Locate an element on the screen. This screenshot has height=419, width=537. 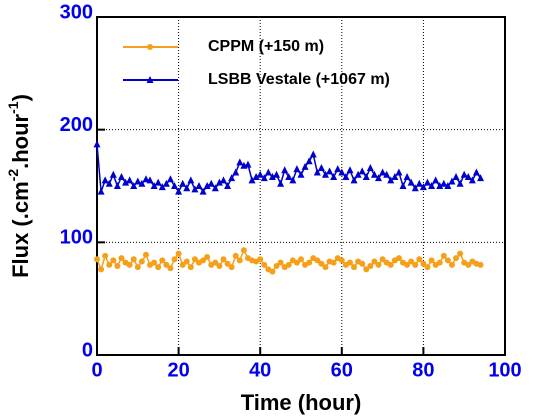
y-tick-label: 100 is located at coordinates (76, 238).